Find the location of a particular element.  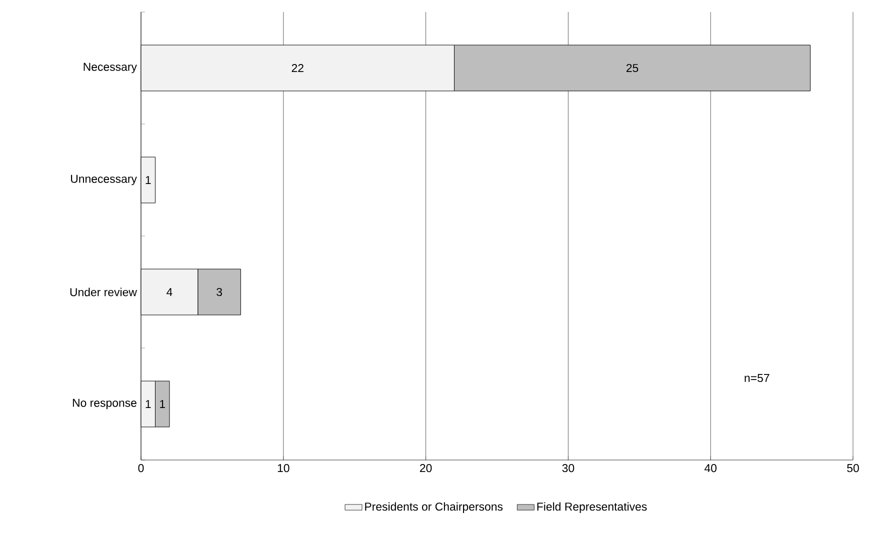

data-label: 22 is located at coordinates (298, 68).